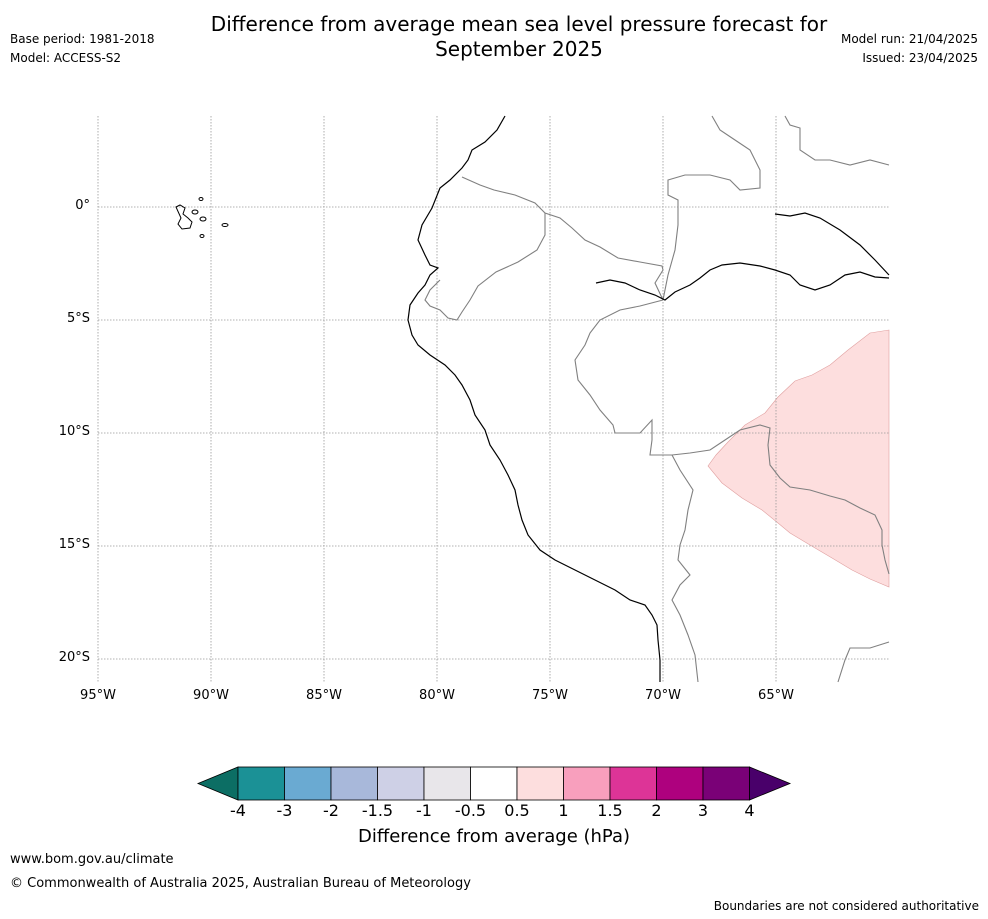 The height and width of the screenshot is (919, 988). I want to click on colorbar, so click(494, 783).